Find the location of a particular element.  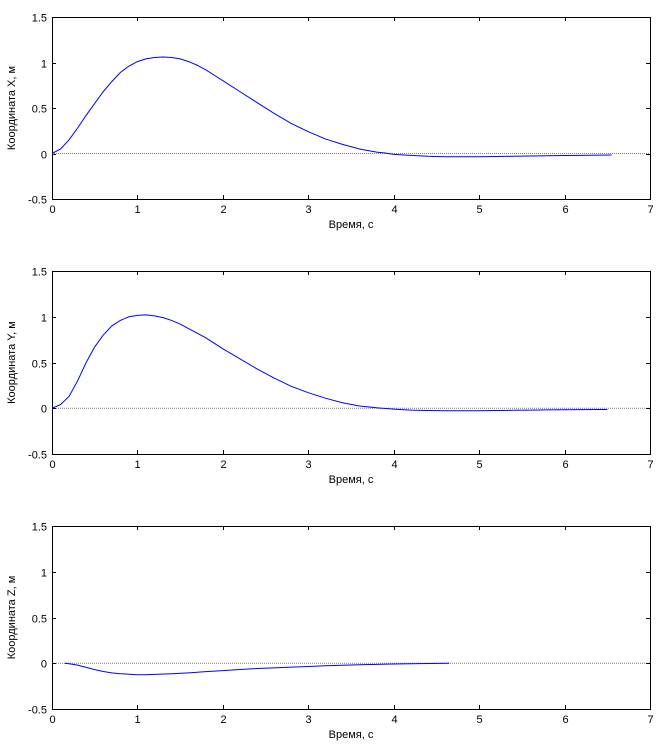

y-axis-label: Координата X, м is located at coordinates (12, 108).